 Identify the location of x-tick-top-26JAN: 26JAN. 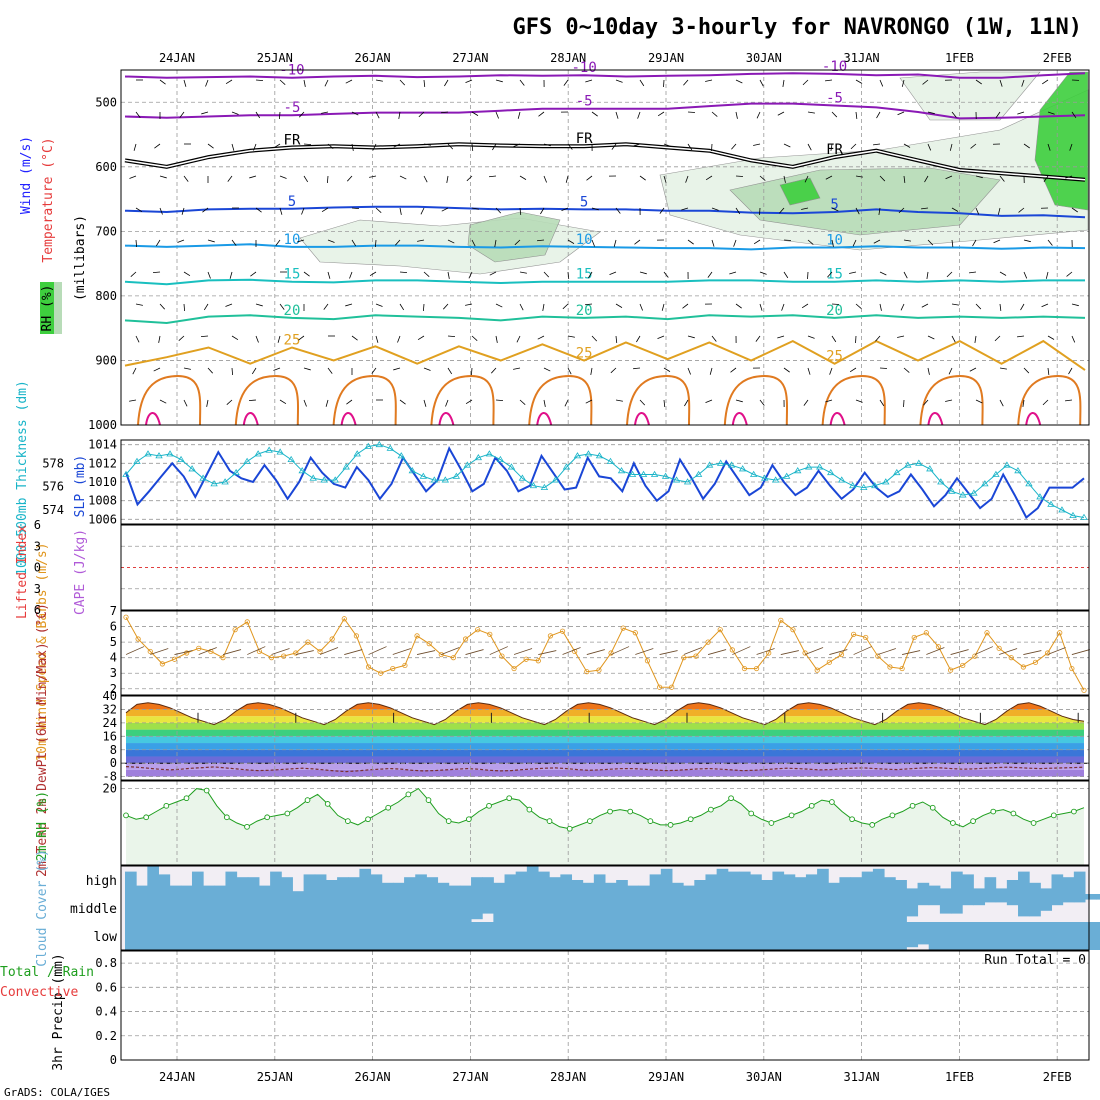
(373, 58).